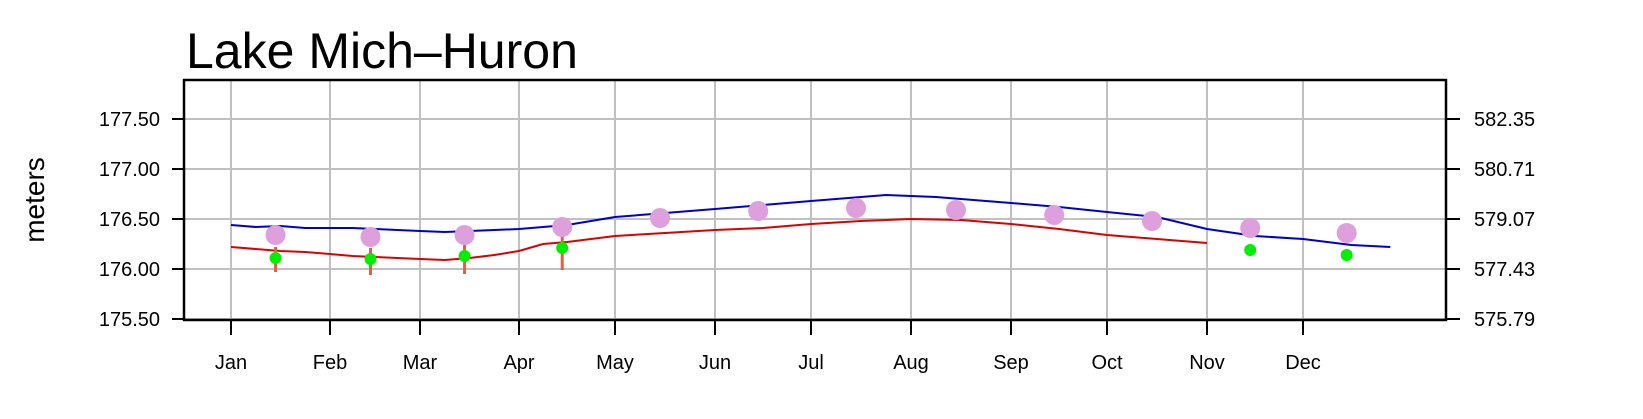 Image resolution: width=1643 pixels, height=419 pixels. Describe the element at coordinates (1107, 363) in the screenshot. I see `x-tick-label: Oct` at that location.